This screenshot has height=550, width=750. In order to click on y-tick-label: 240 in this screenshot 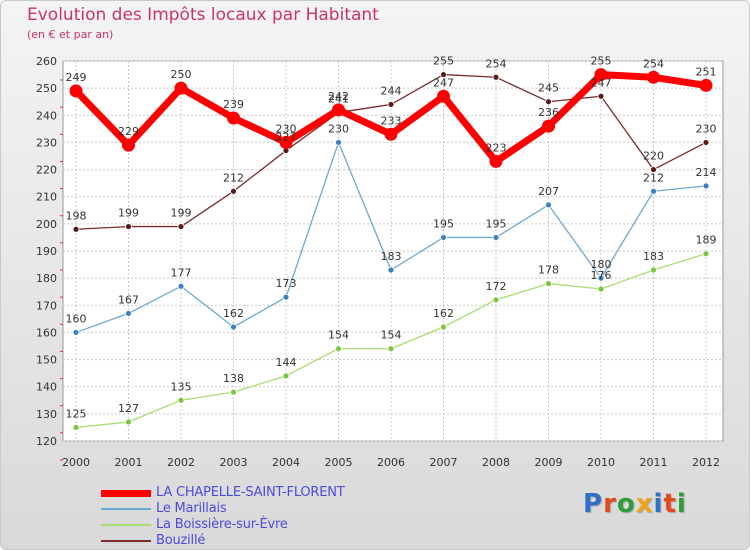, I will do `click(46, 115)`.